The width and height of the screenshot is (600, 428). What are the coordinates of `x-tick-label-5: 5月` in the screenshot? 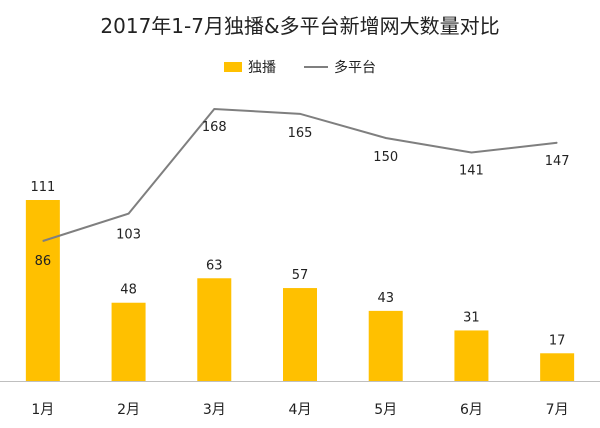 It's located at (385, 410).